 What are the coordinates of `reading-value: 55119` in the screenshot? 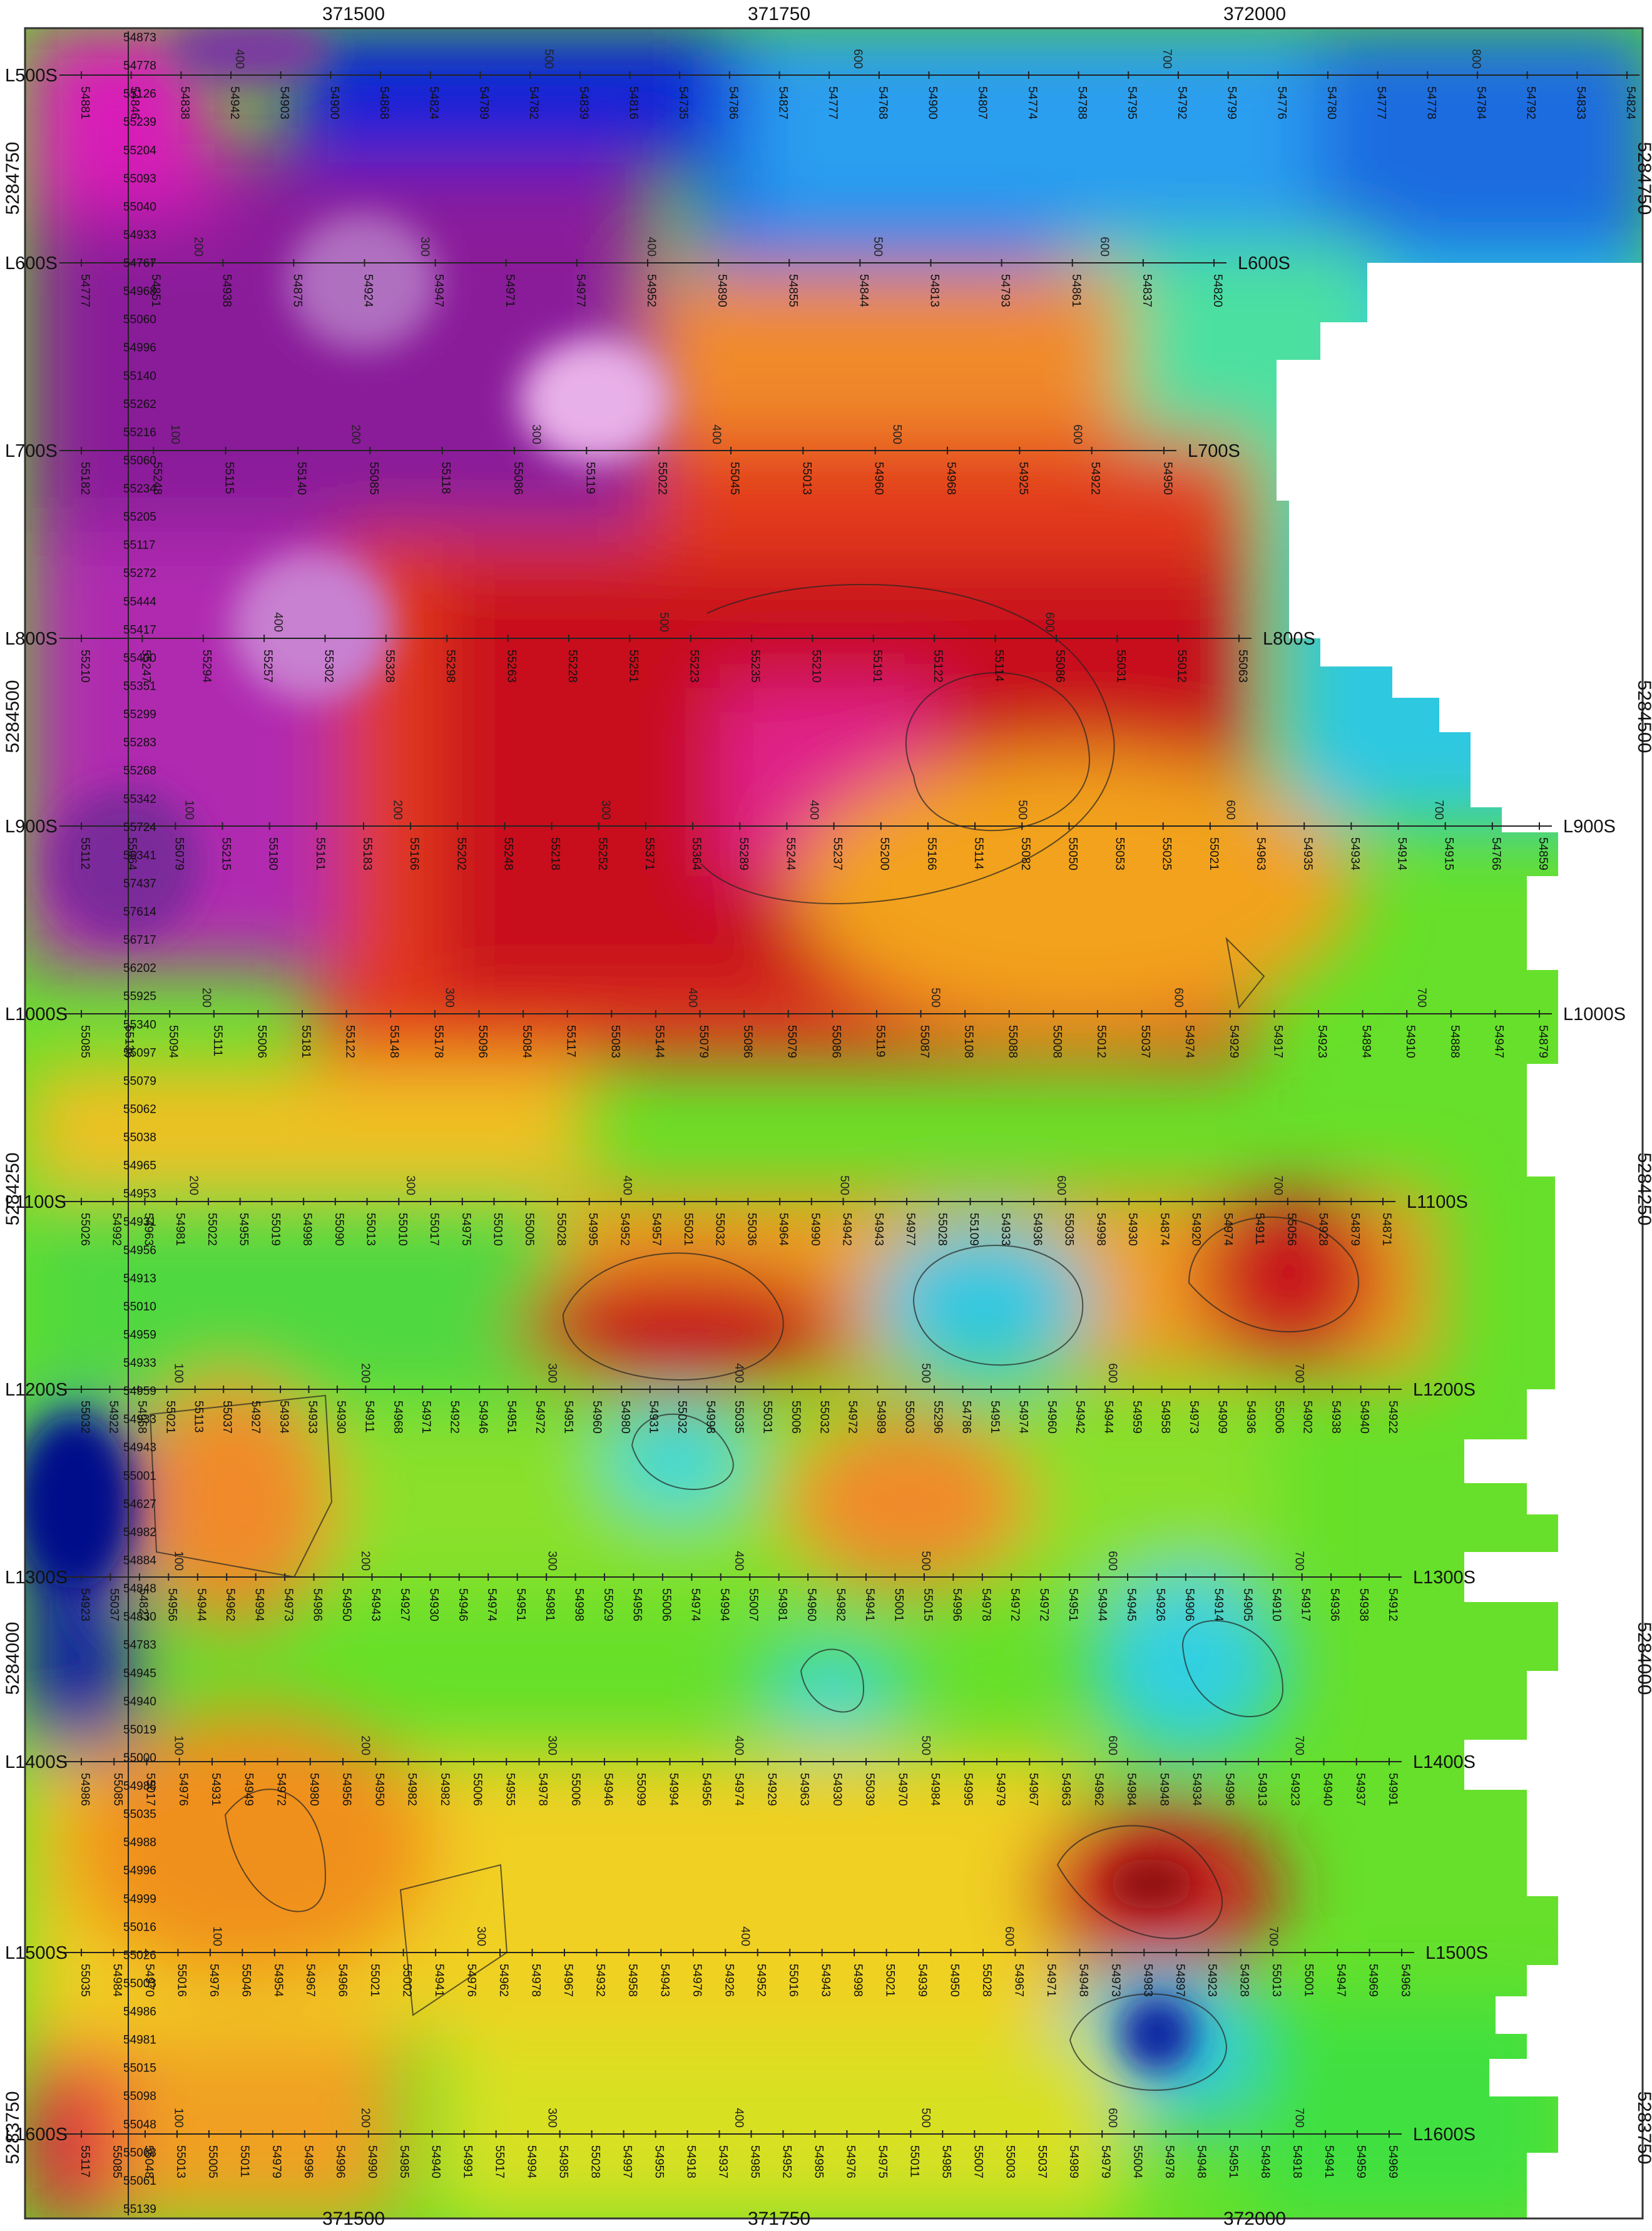 It's located at (880, 1041).